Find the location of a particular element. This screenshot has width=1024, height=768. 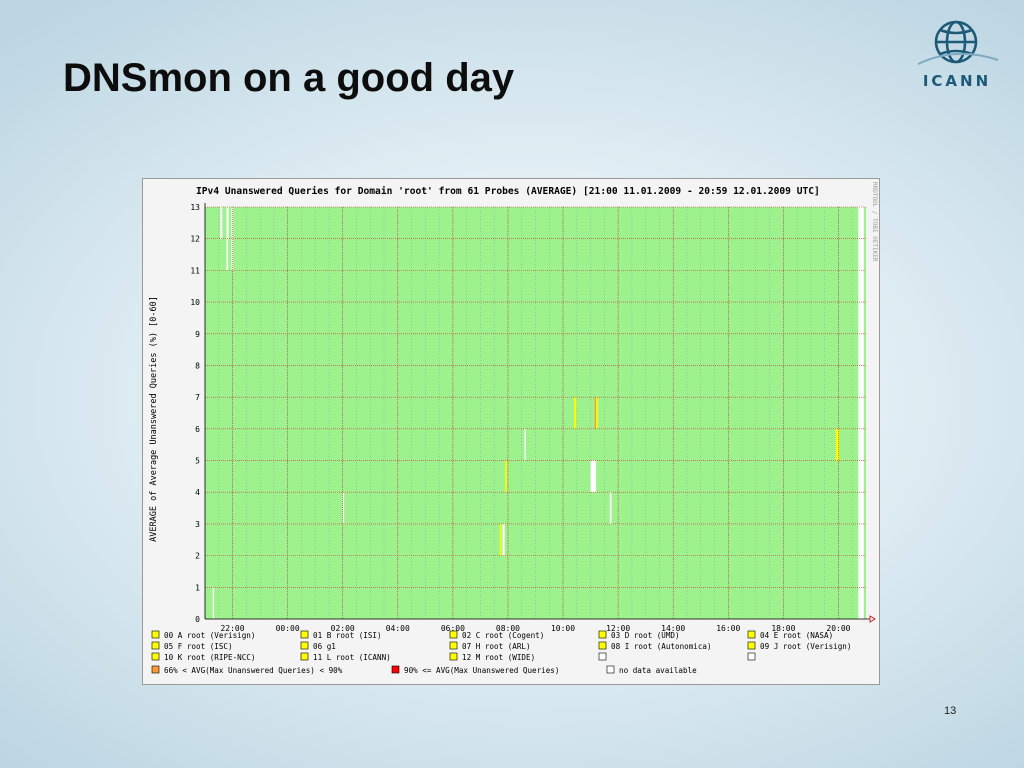

slide-title: DNSmon on a good day is located at coordinates (289, 78).